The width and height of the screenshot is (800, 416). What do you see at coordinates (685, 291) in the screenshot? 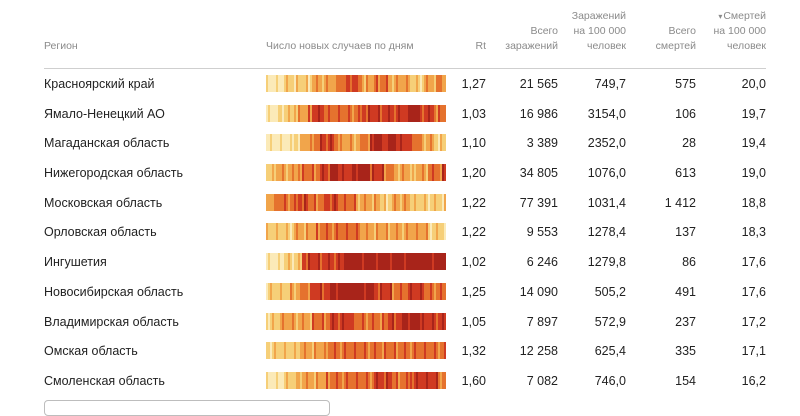
I see `total-deaths-value: 491` at bounding box center [685, 291].